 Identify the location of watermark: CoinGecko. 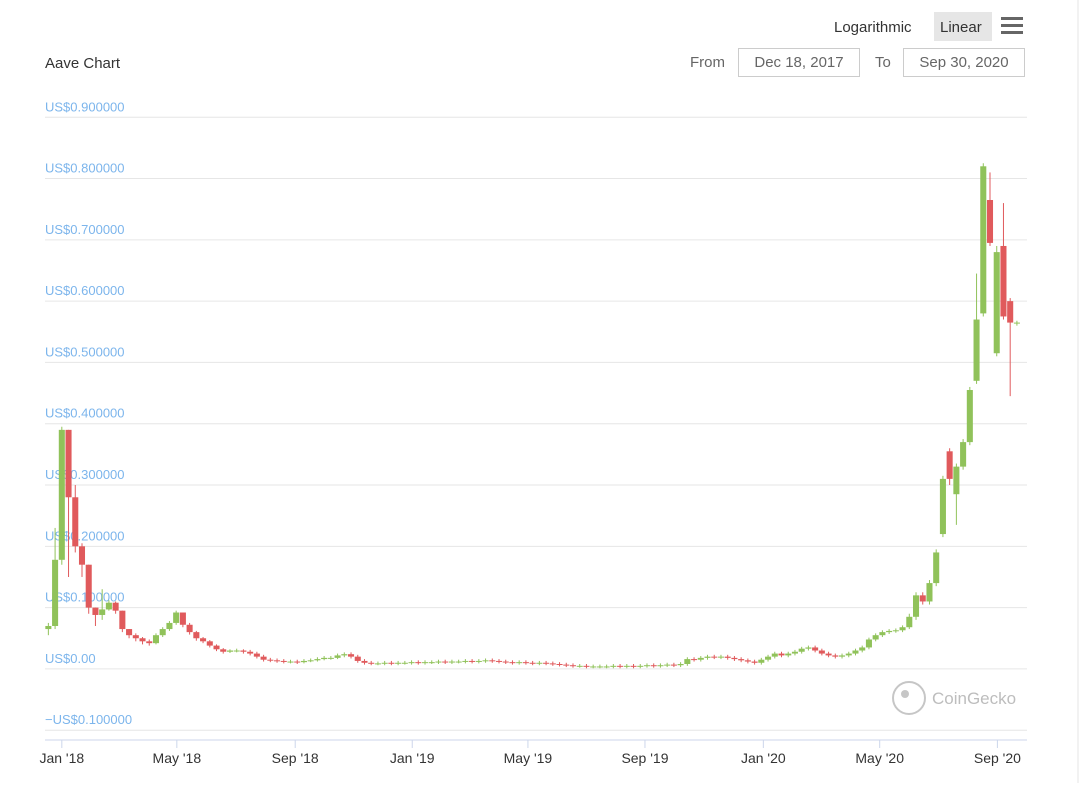
(954, 698).